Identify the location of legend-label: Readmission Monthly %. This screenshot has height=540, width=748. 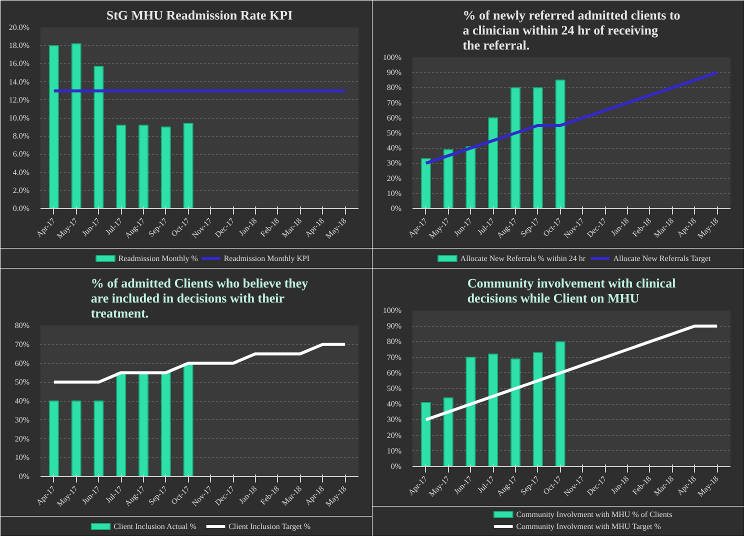
(158, 258).